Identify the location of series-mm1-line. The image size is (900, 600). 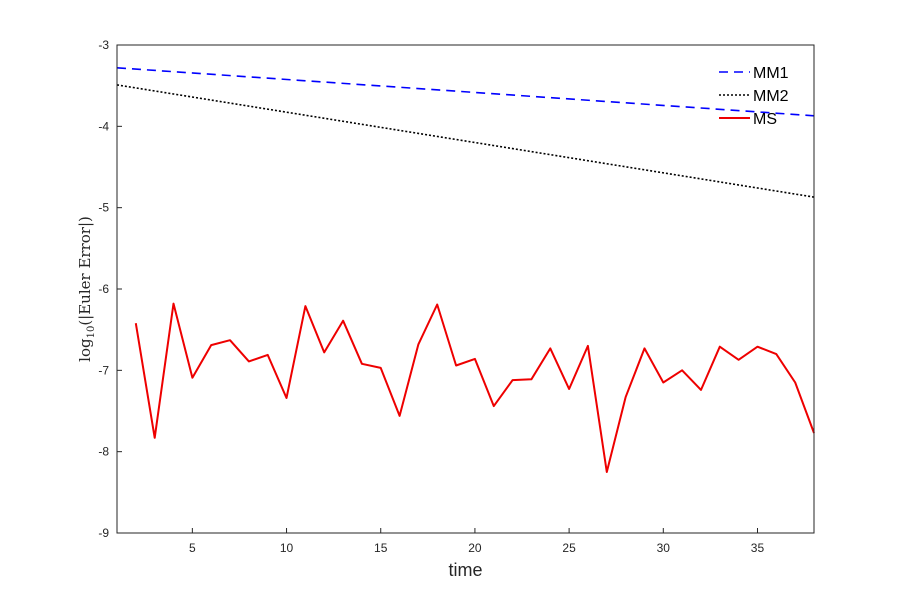
(465, 92).